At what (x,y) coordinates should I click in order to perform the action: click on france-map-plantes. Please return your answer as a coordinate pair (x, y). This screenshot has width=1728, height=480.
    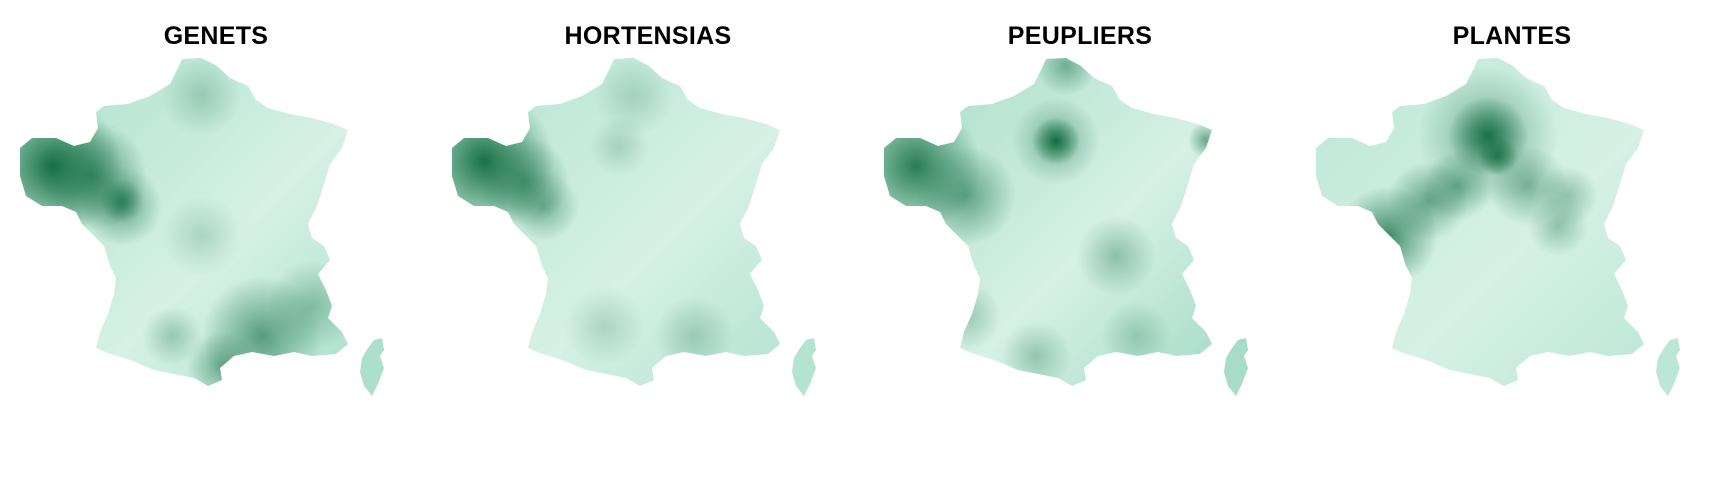
    Looking at the image, I should click on (1498, 227).